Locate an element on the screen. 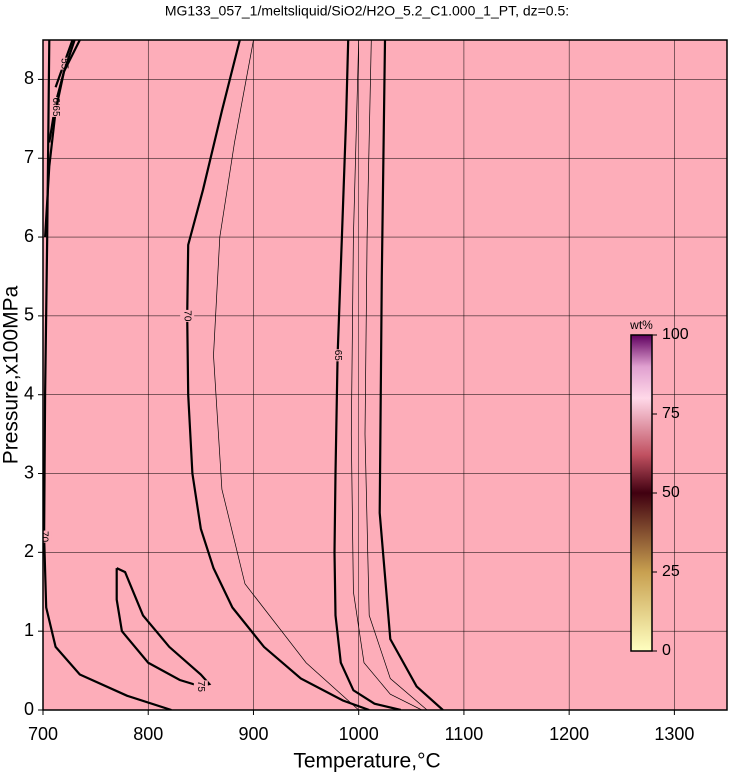  x-tick-label: 1300 is located at coordinates (674, 734).